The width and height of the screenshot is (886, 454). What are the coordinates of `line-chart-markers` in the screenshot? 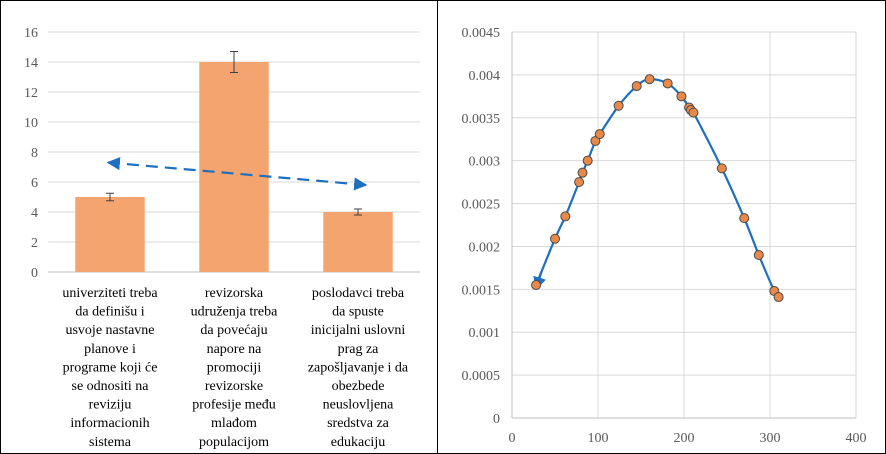 It's located at (657, 188).